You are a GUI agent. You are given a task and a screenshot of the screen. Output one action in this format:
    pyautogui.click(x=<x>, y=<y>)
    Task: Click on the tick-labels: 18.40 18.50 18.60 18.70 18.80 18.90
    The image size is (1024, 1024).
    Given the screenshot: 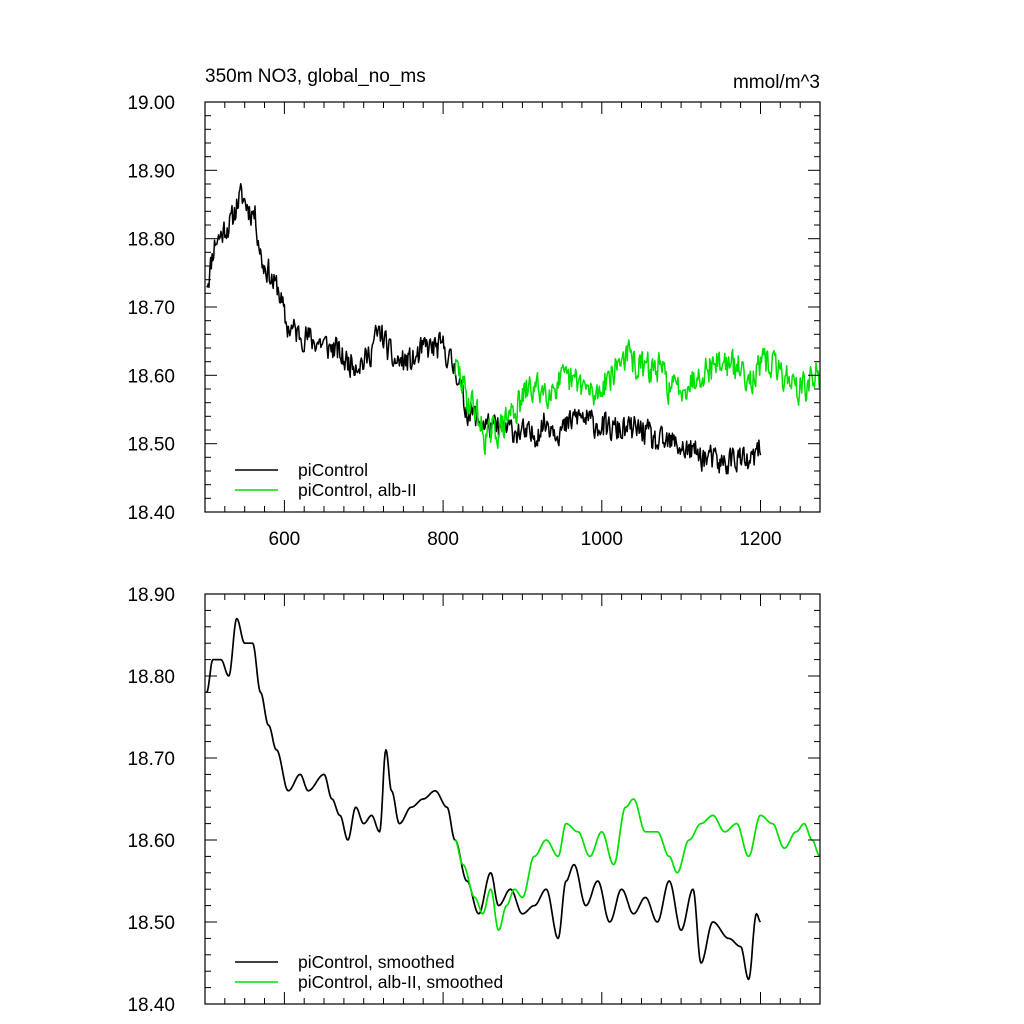 What is the action you would take?
    pyautogui.click(x=151, y=800)
    